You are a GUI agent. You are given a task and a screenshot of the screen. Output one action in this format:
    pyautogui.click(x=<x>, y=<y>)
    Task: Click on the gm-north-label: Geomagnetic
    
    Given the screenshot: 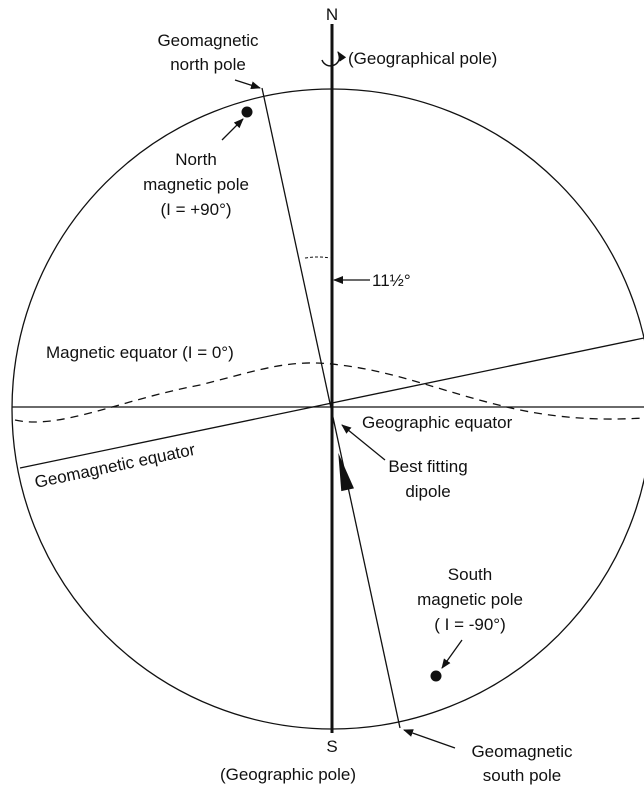 What is the action you would take?
    pyautogui.click(x=208, y=40)
    